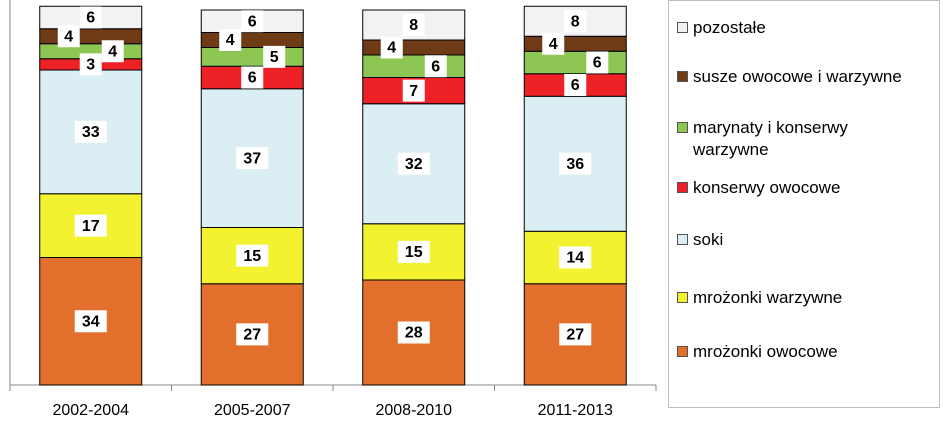 Image resolution: width=943 pixels, height=423 pixels. What do you see at coordinates (807, 28) in the screenshot?
I see `legend-item: pozostałe` at bounding box center [807, 28].